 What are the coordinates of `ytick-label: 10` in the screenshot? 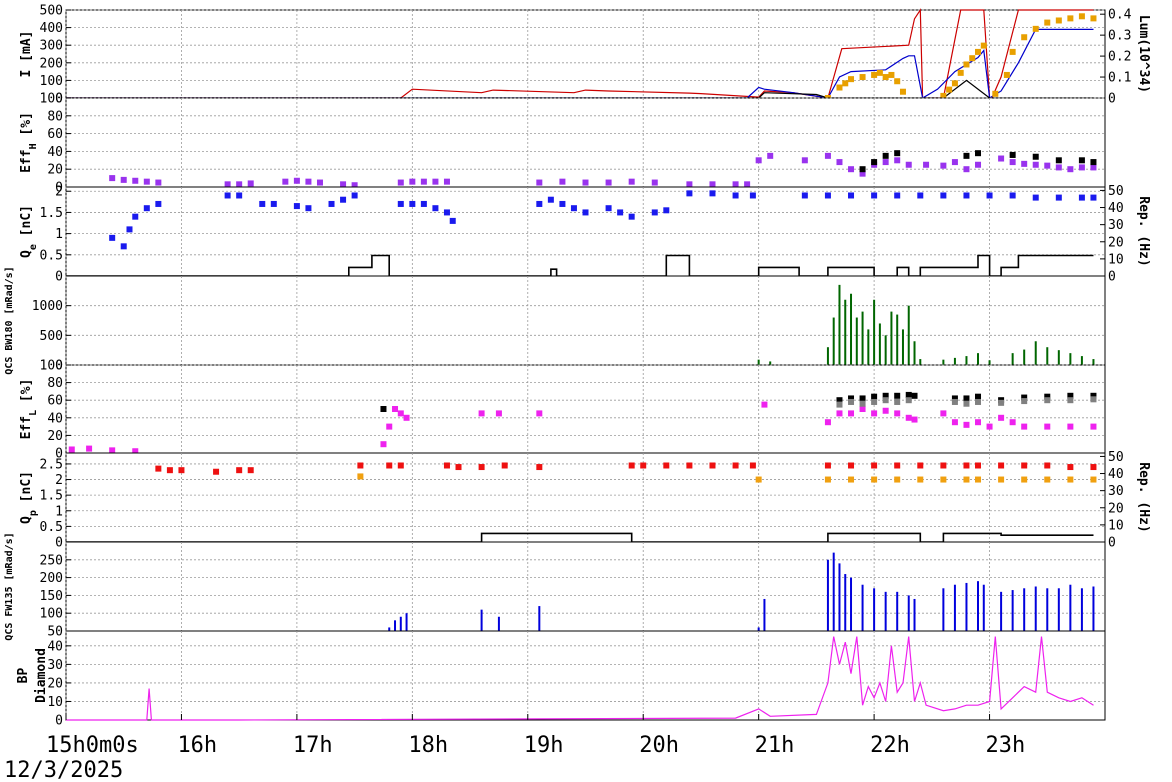 It's located at (55, 702).